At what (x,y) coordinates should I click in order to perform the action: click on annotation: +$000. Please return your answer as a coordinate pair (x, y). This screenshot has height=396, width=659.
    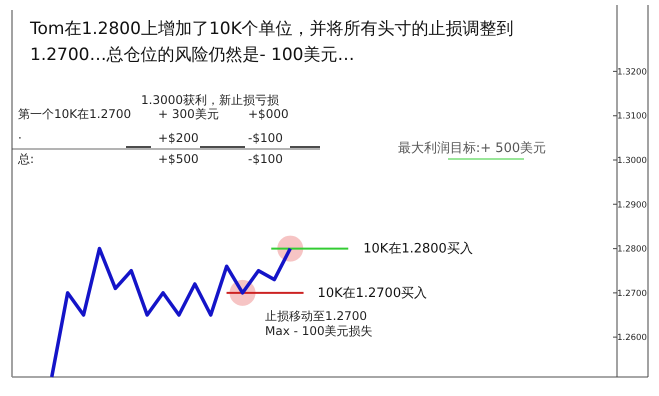
    Looking at the image, I should click on (268, 114).